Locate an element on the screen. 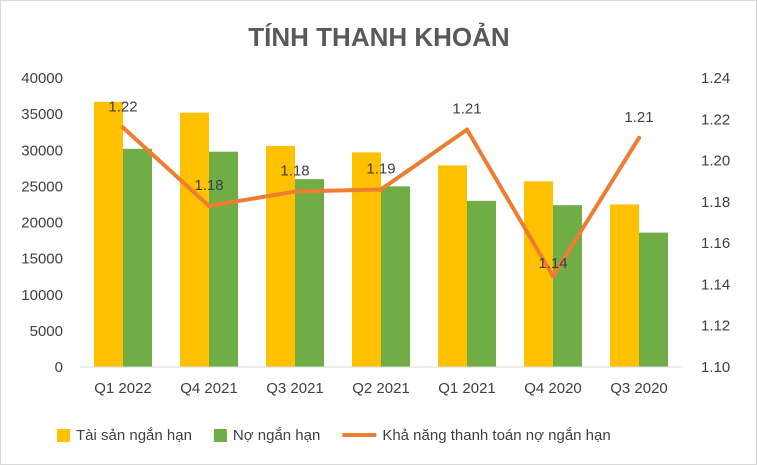 Image resolution: width=757 pixels, height=465 pixels. legend-no-label: Nợ ngắn hạn is located at coordinates (276, 435).